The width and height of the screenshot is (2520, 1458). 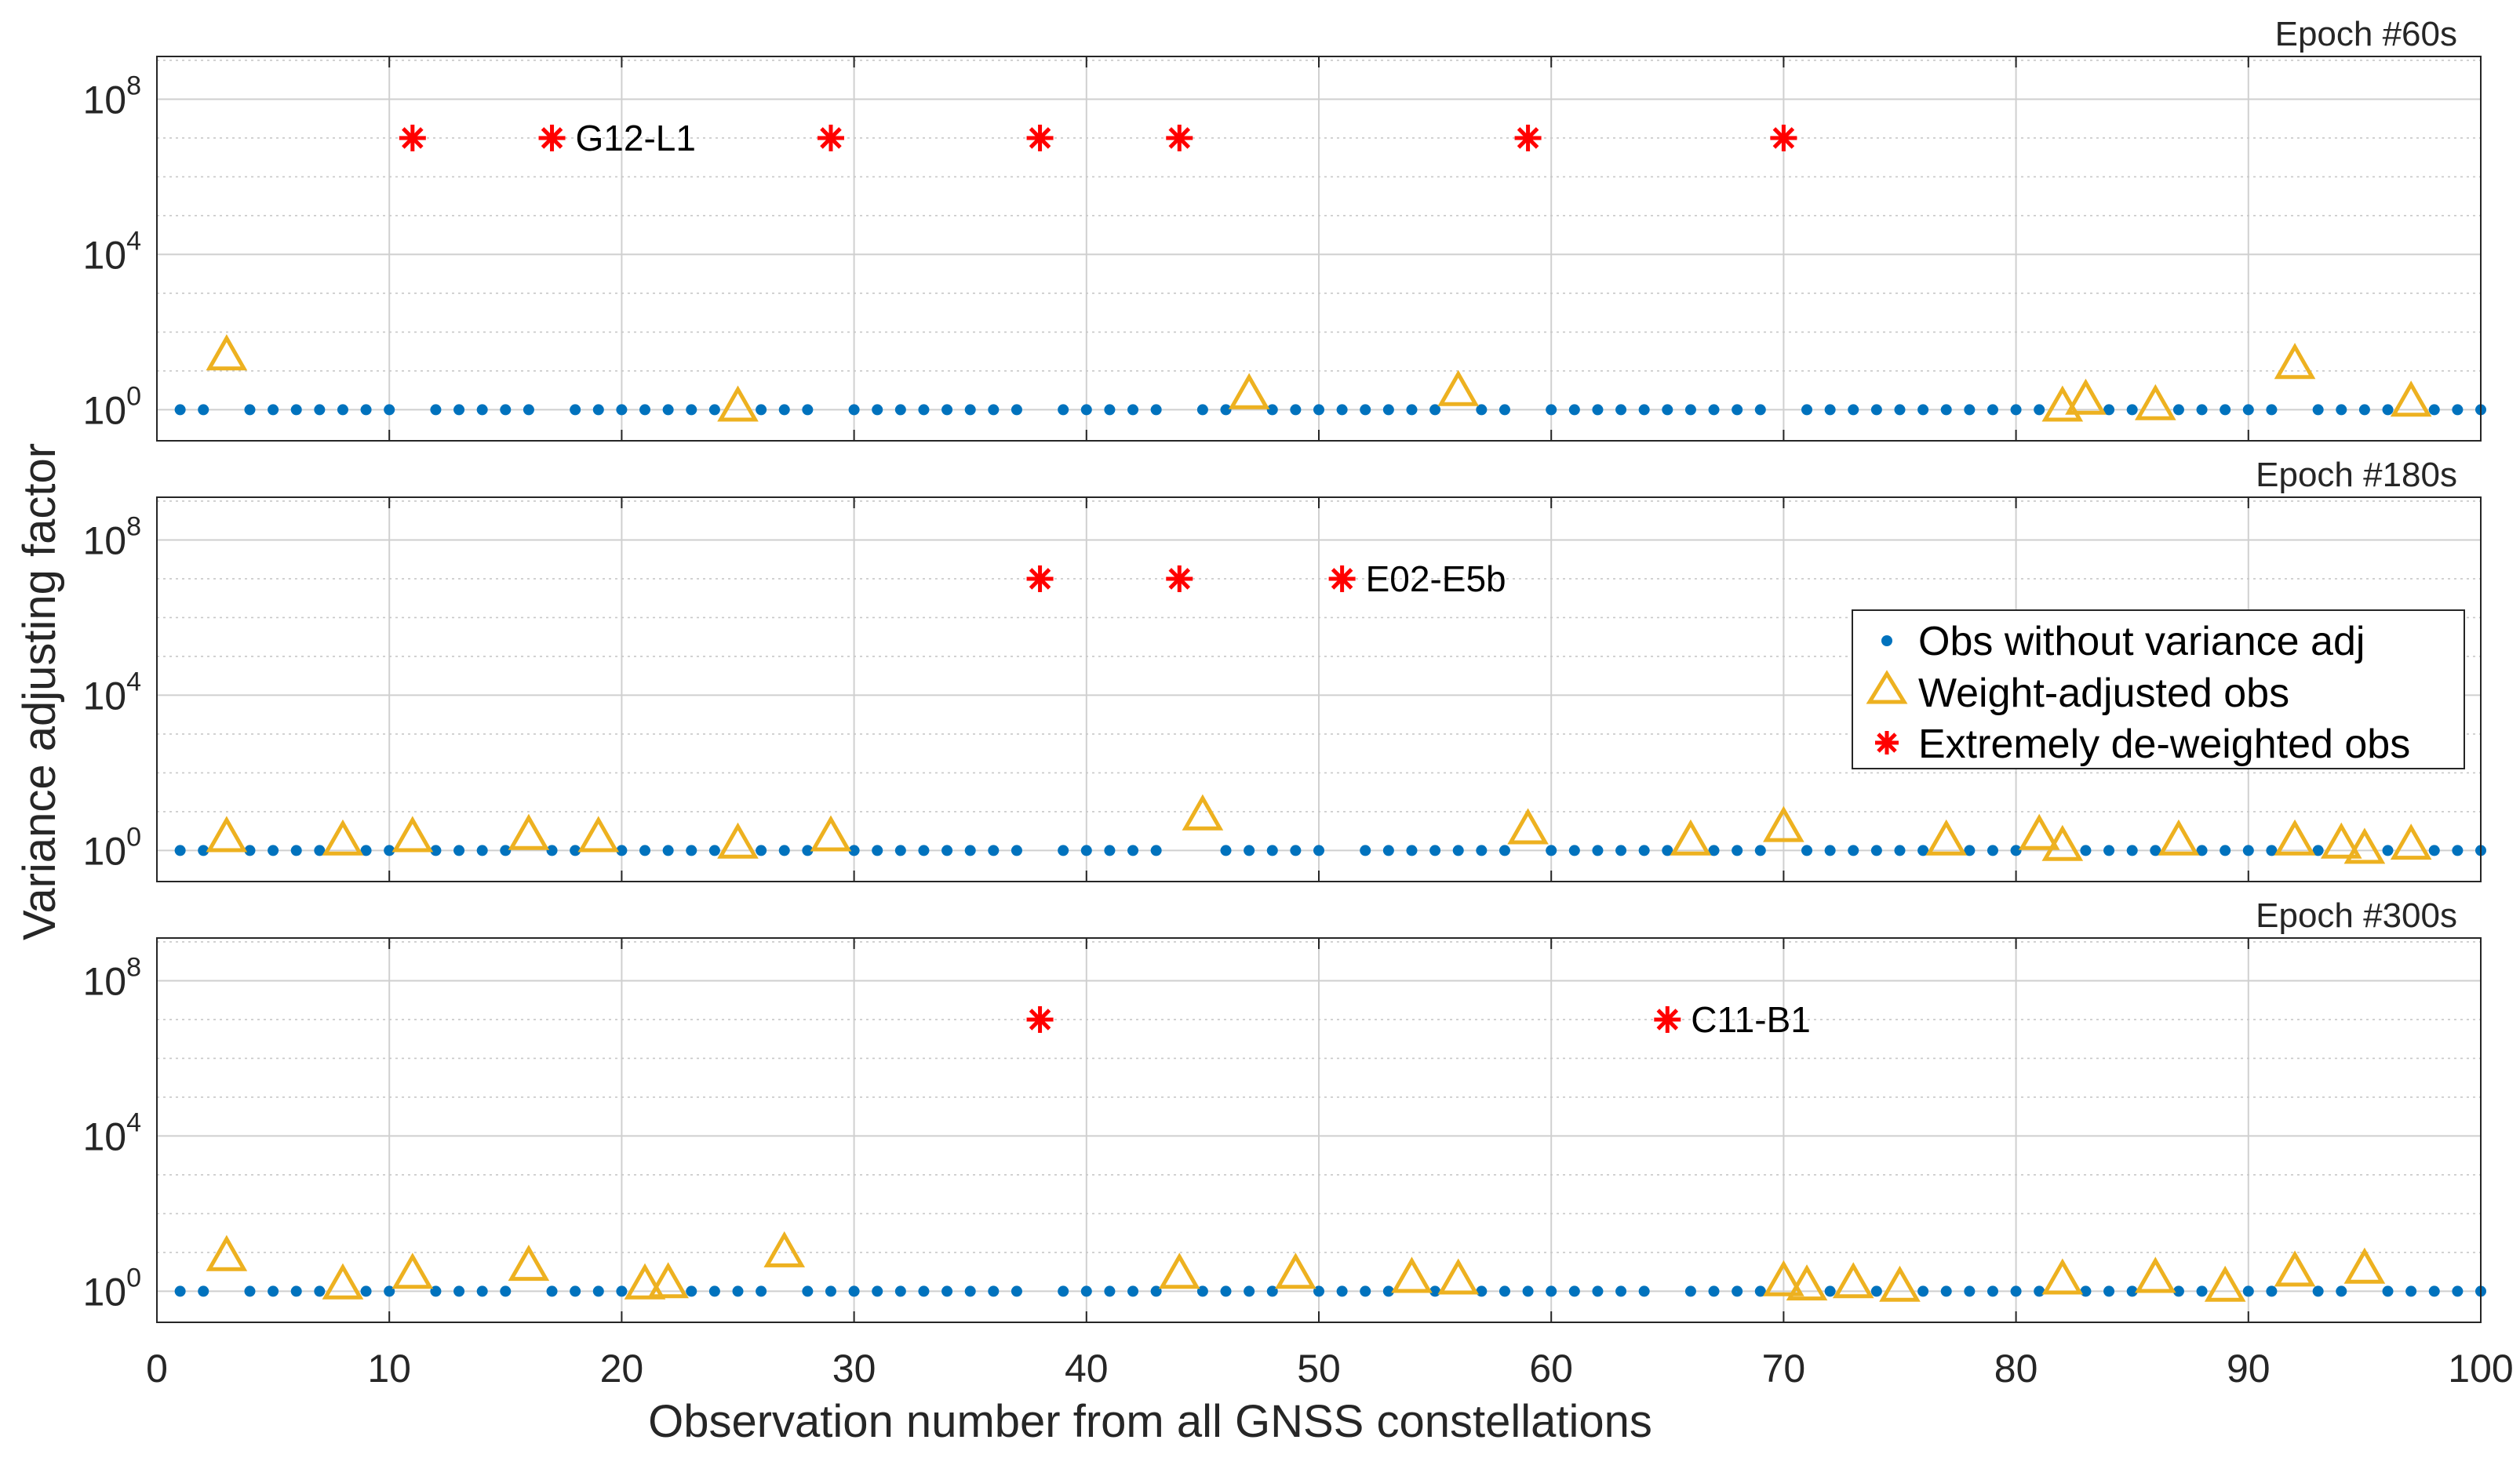 I want to click on x-tick-labels: 0 10 20 30 40 50 60 70 80 90 100, so click(x=1330, y=1369).